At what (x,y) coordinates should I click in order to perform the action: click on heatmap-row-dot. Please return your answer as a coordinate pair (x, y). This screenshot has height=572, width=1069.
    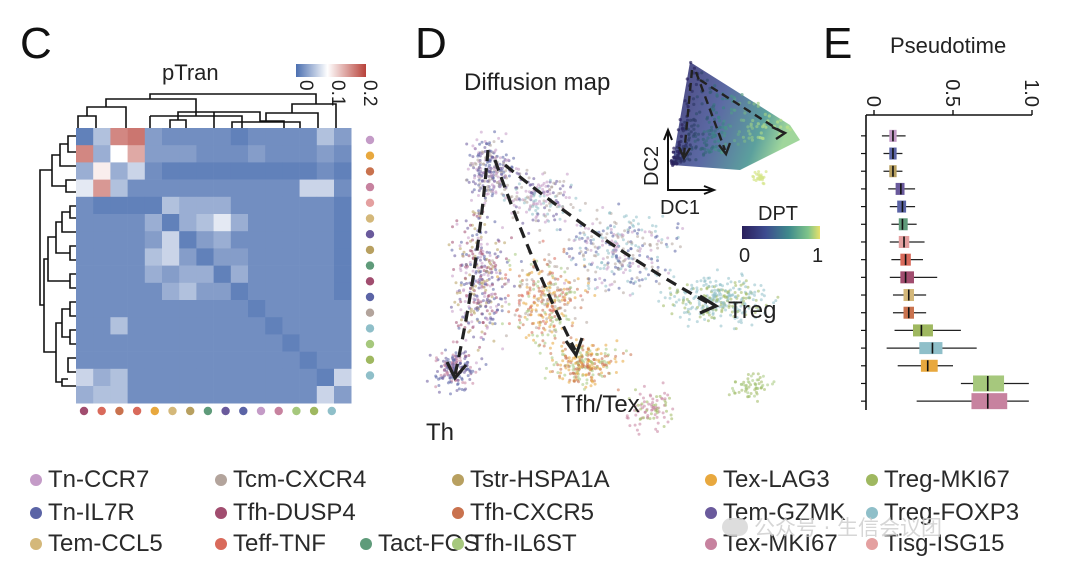
    Looking at the image, I should click on (370, 312).